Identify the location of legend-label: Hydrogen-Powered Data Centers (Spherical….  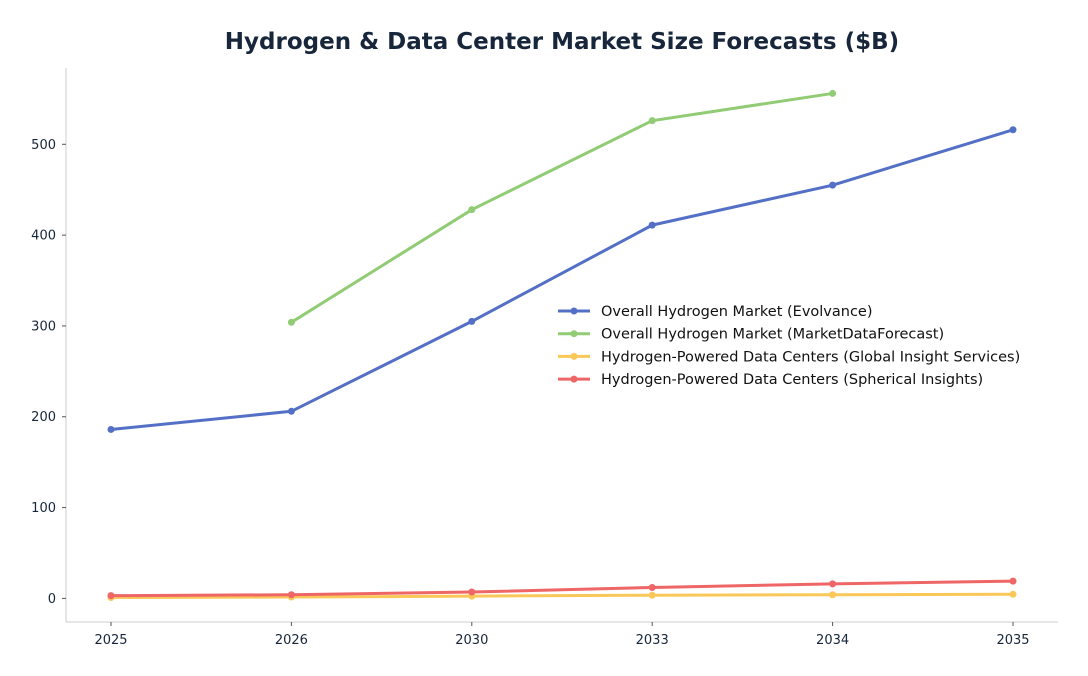
(792, 380).